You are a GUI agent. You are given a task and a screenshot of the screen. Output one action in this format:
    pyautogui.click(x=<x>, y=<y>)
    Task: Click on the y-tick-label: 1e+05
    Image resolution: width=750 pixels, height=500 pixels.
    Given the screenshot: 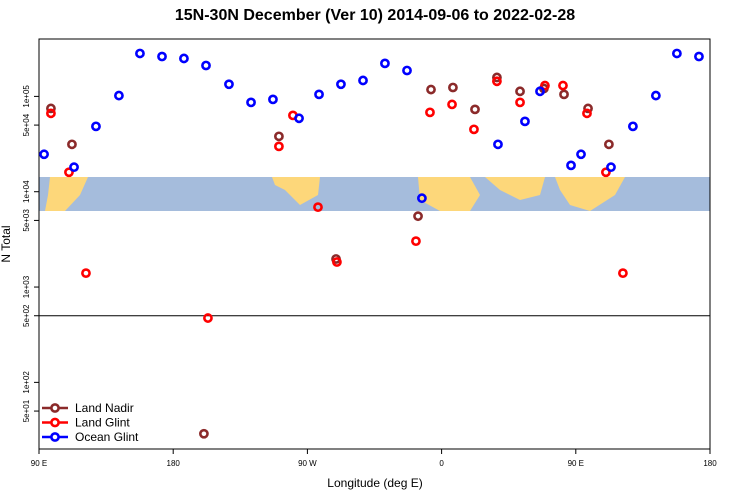 What is the action you would take?
    pyautogui.click(x=26, y=96)
    